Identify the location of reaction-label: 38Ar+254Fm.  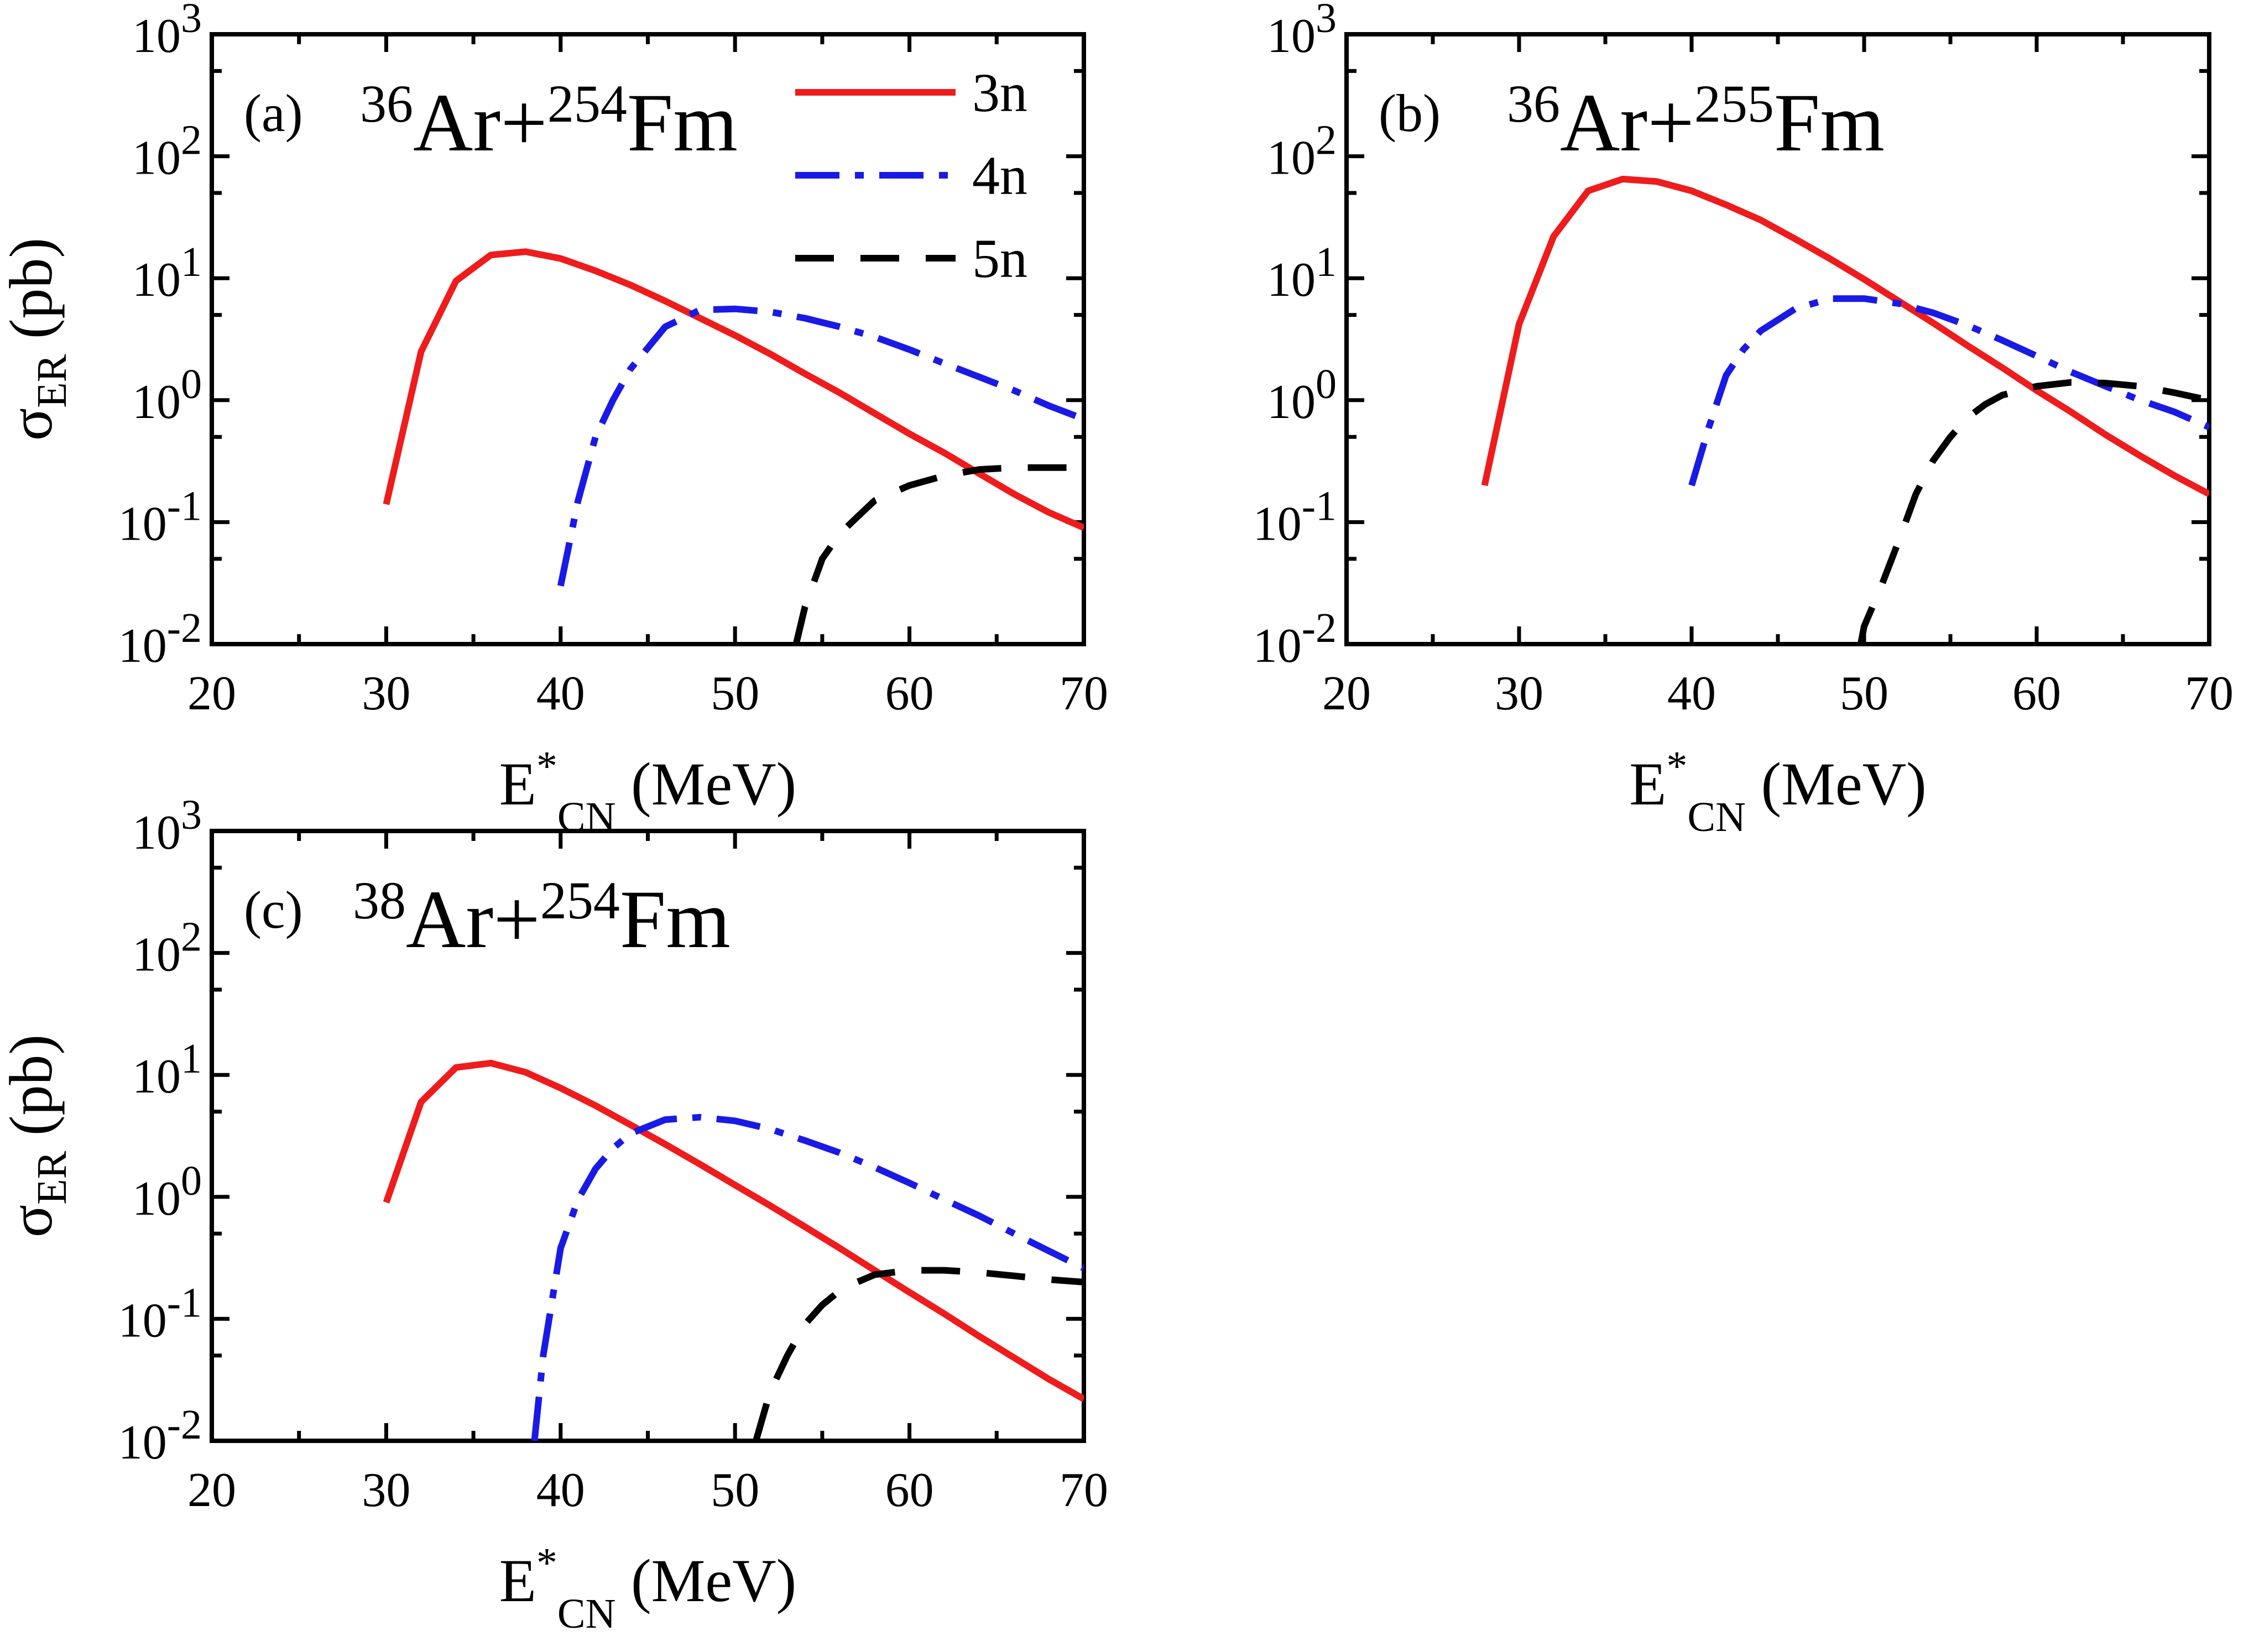
(542, 918).